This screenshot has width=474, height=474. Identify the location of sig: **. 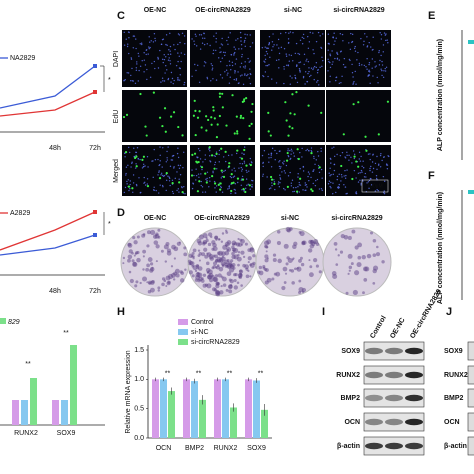
(28, 364).